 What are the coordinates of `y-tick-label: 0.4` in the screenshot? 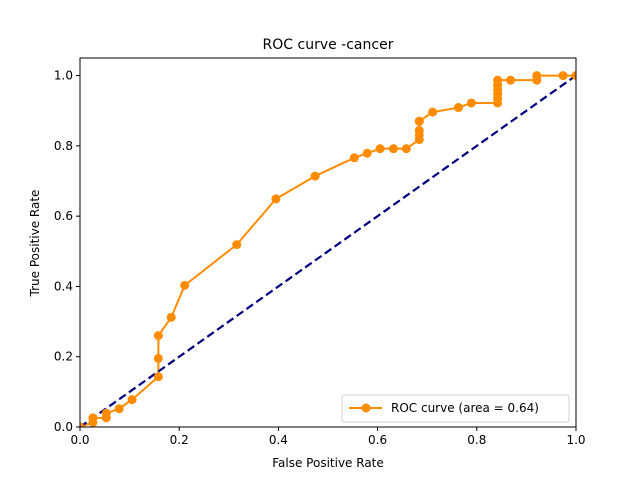 It's located at (63, 286).